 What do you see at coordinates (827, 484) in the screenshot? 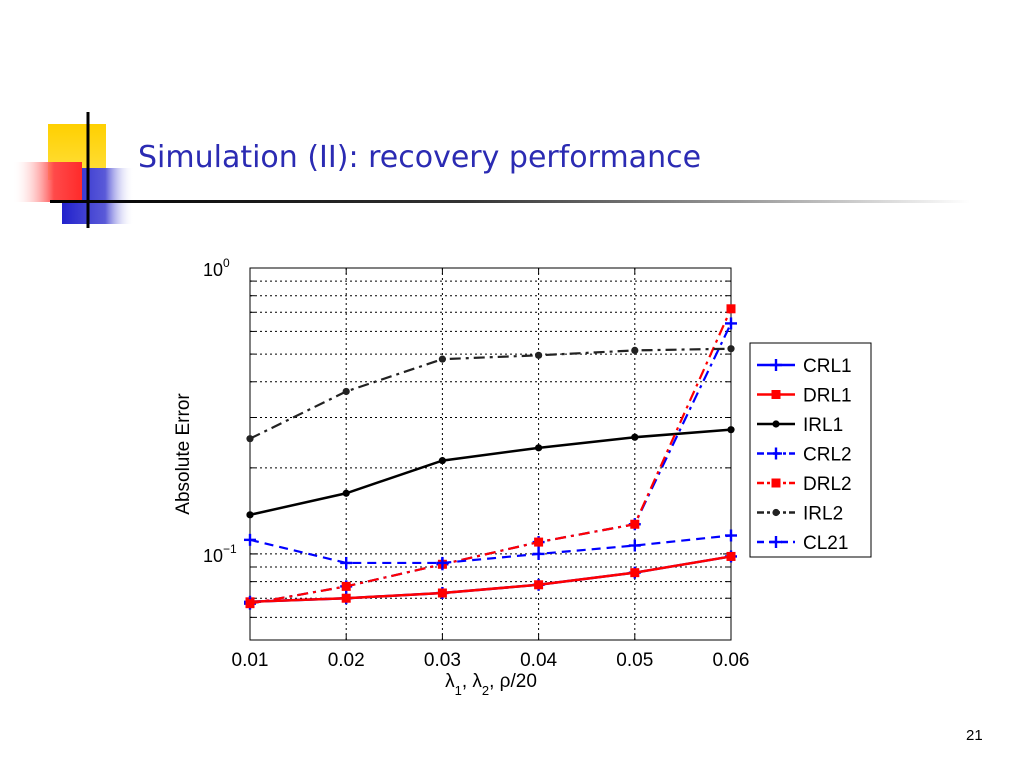
I see `legend-label-drl2: DRL2` at bounding box center [827, 484].